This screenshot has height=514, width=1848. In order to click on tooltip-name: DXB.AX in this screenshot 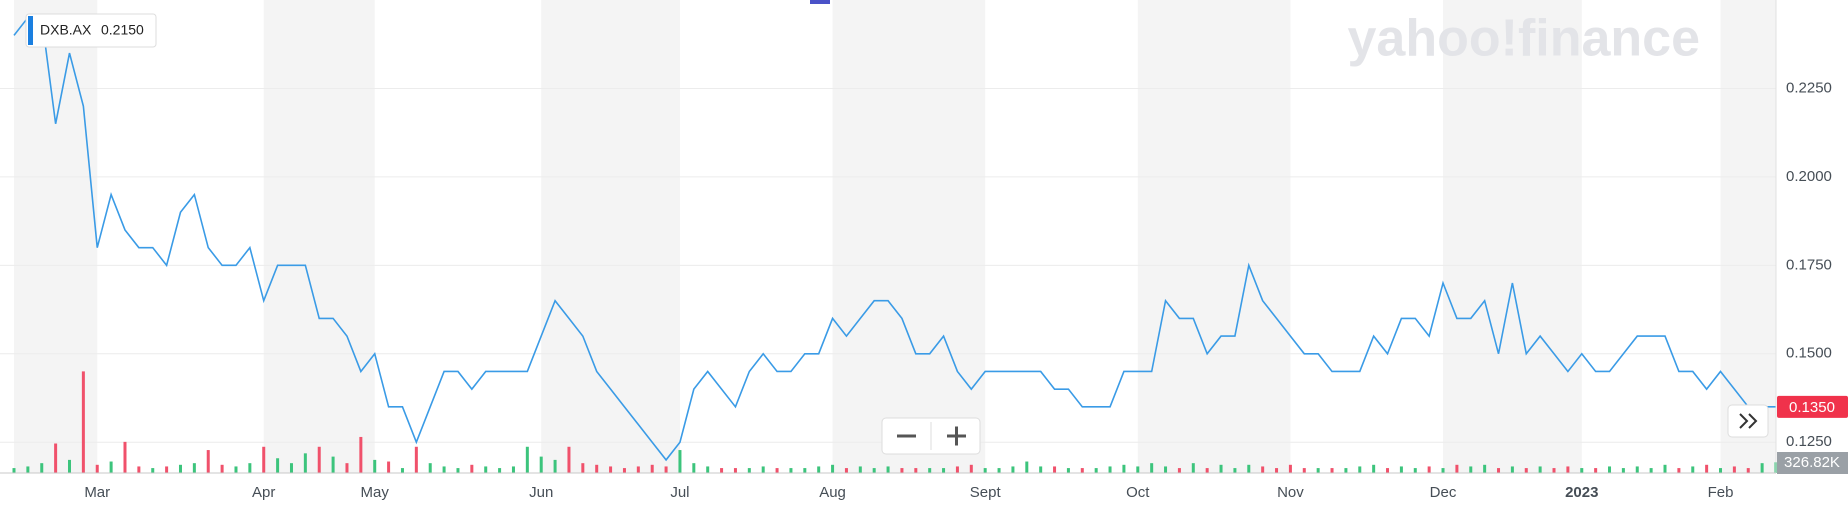, I will do `click(66, 30)`.